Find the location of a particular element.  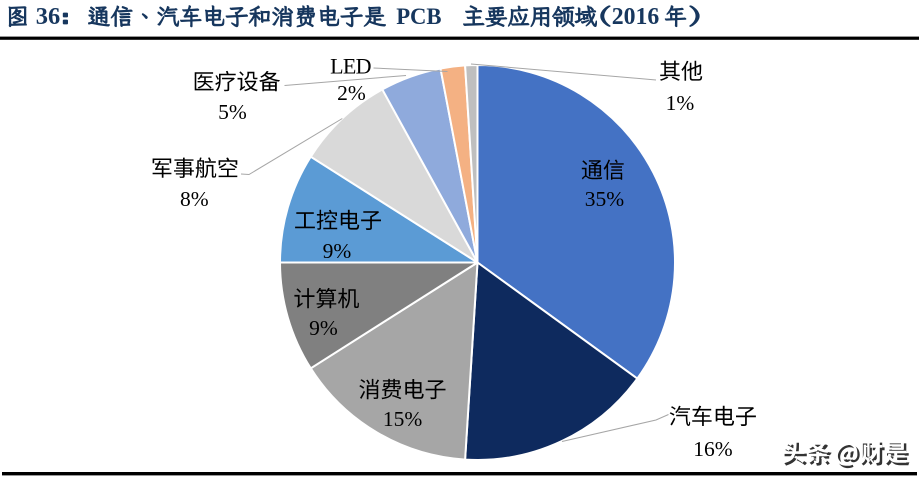

svg-text: 1% is located at coordinates (680, 103).